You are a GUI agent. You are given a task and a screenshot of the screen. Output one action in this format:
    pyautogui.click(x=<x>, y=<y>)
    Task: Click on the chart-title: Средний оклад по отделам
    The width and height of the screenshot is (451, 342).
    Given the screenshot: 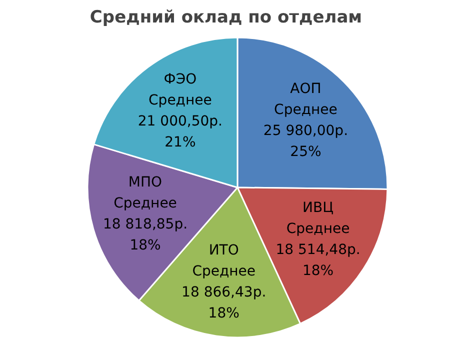 What is the action you would take?
    pyautogui.click(x=226, y=18)
    